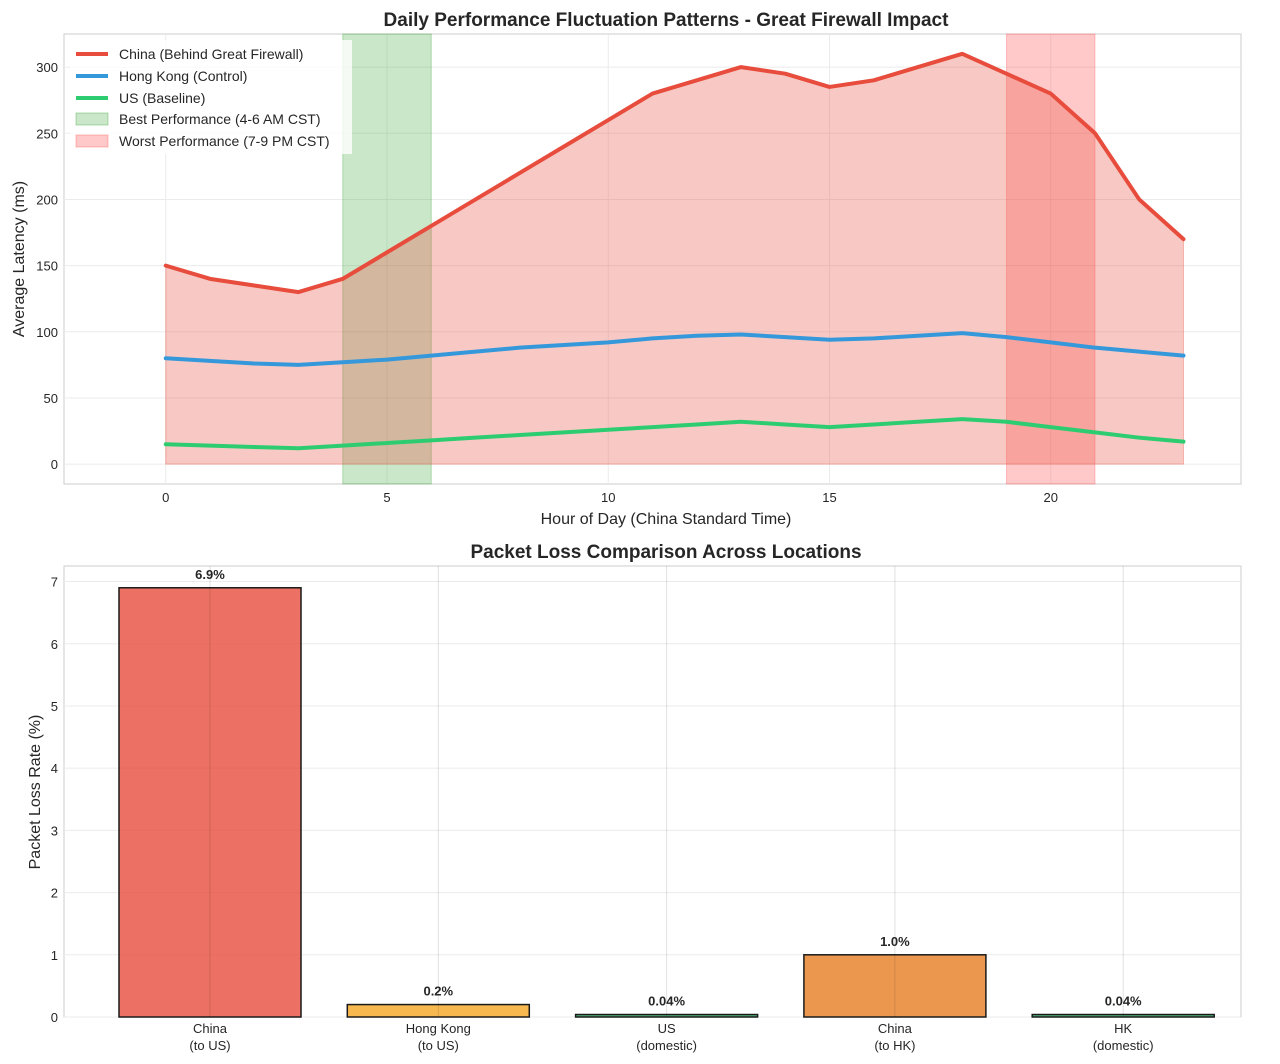  I want to click on latency-y-tick-label: 150, so click(47, 266).